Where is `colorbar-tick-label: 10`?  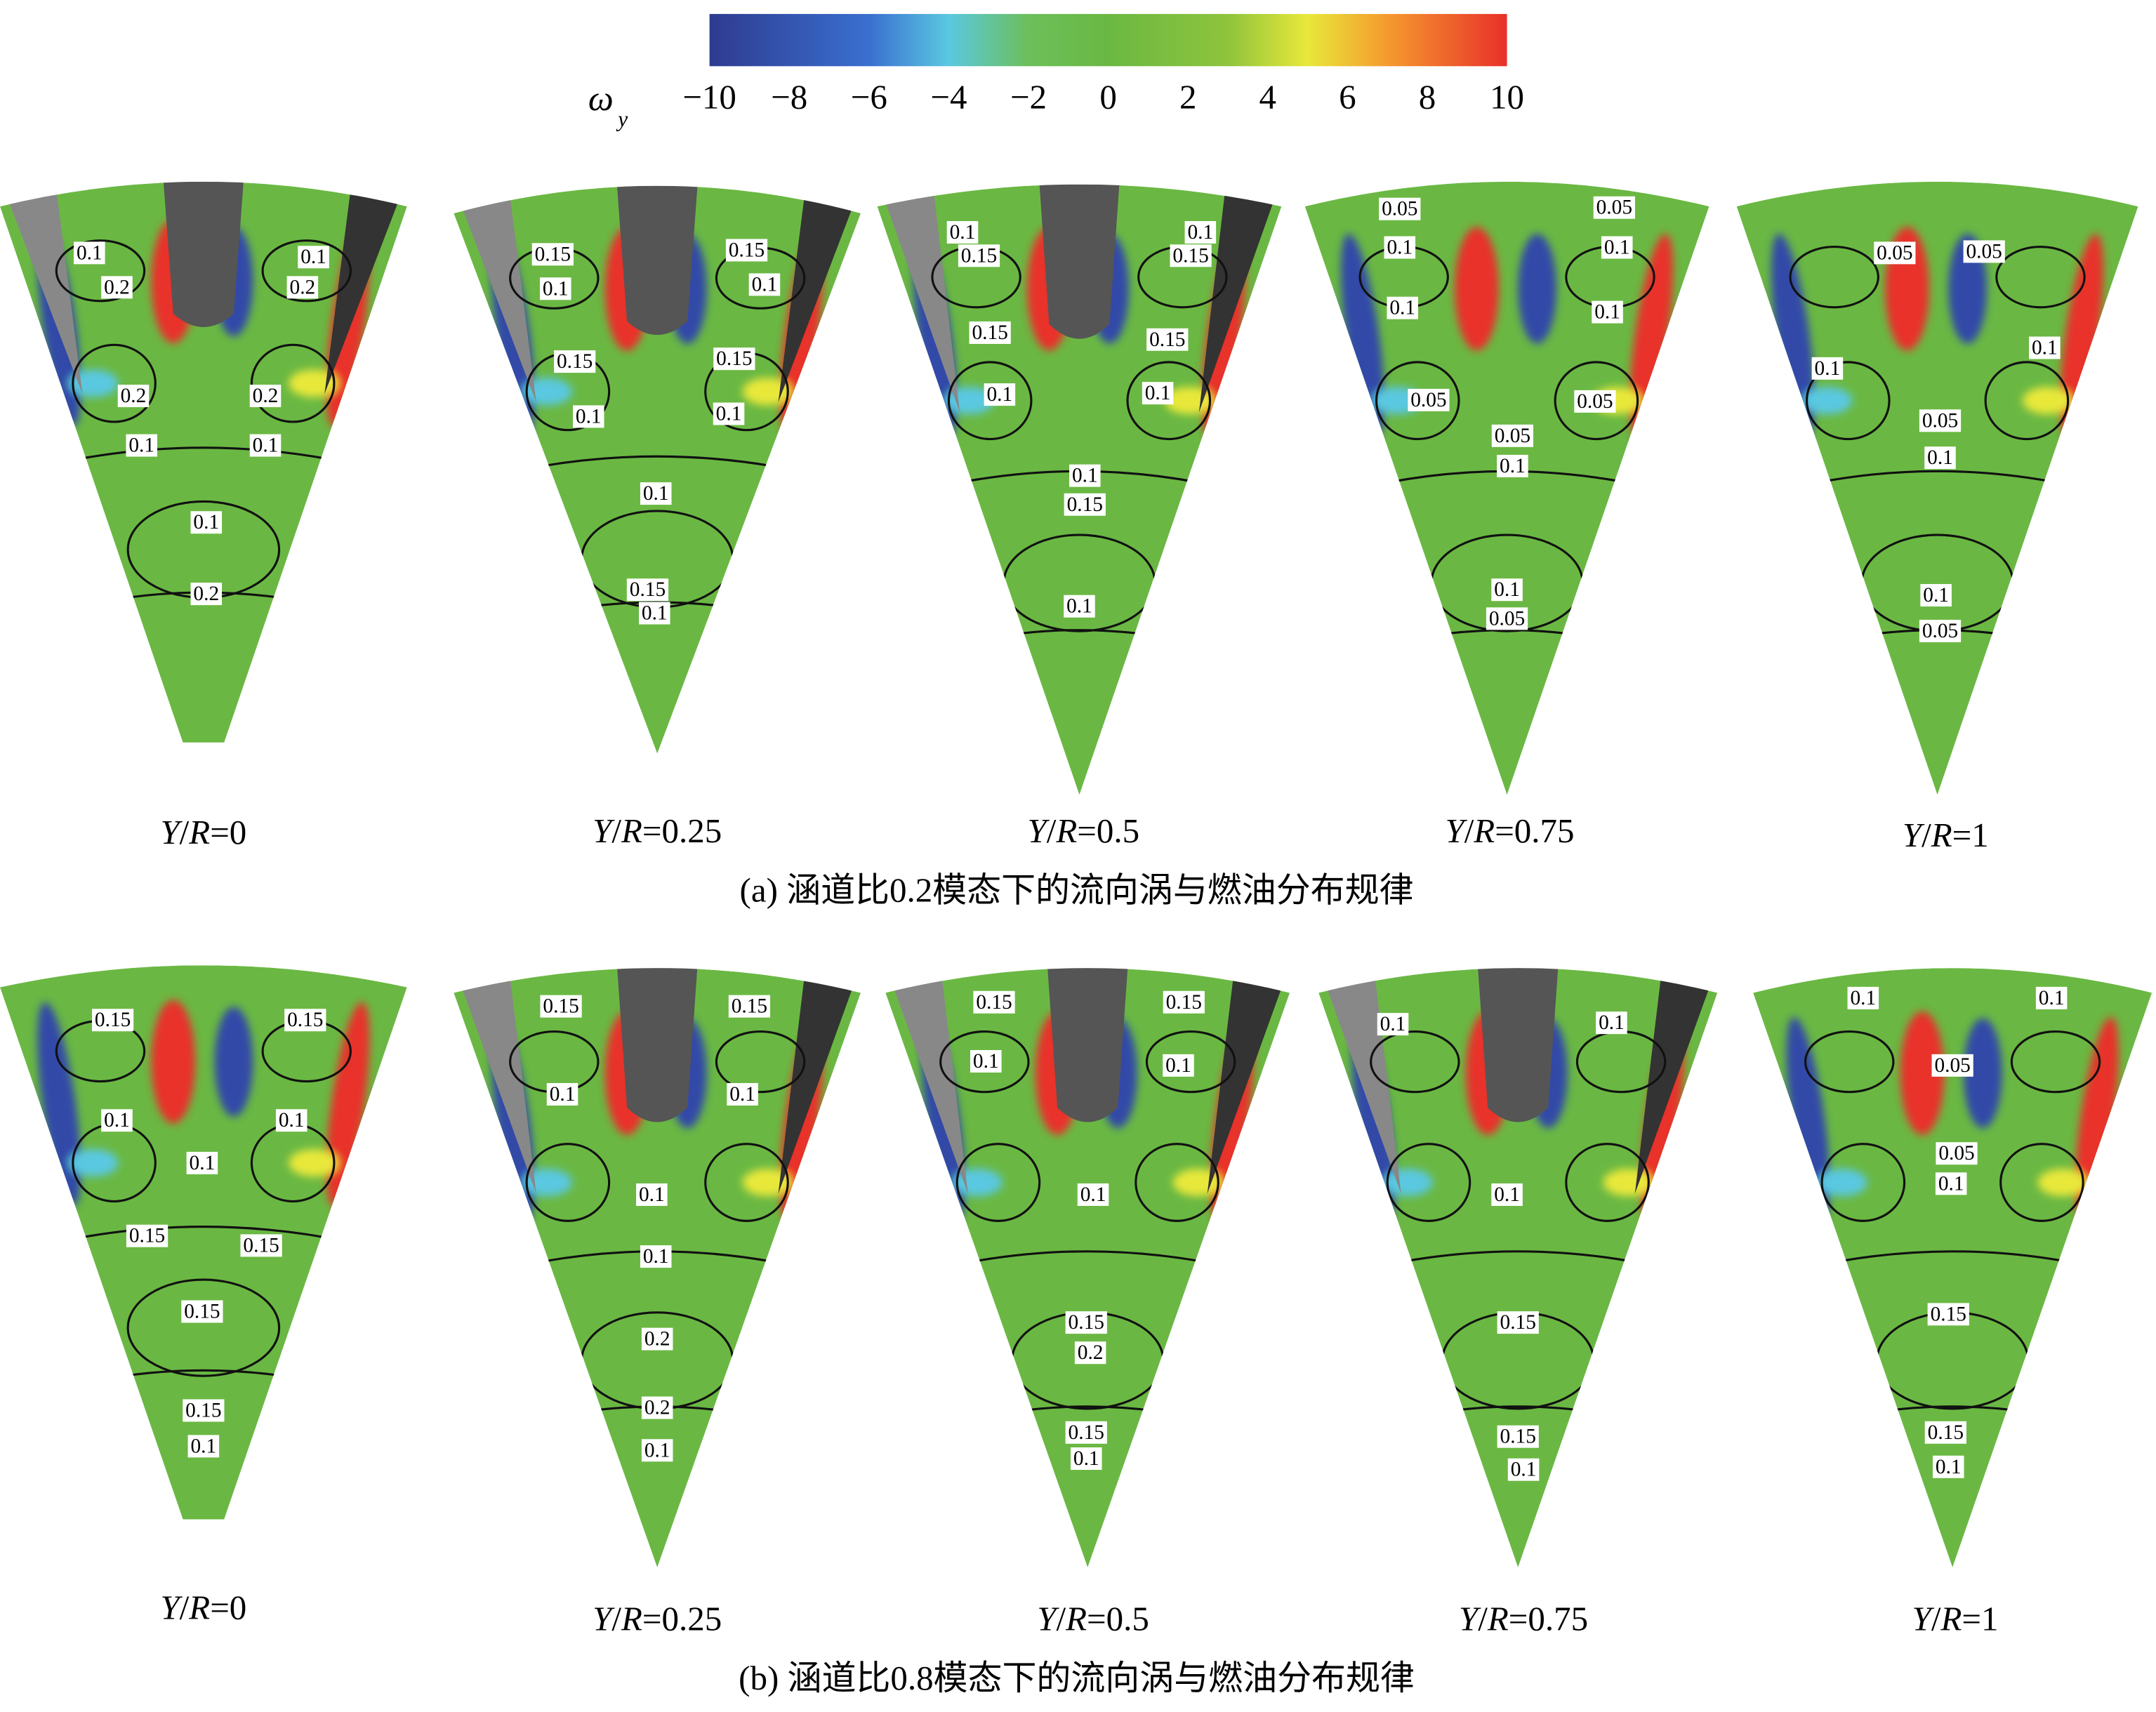 colorbar-tick-label: 10 is located at coordinates (1507, 97).